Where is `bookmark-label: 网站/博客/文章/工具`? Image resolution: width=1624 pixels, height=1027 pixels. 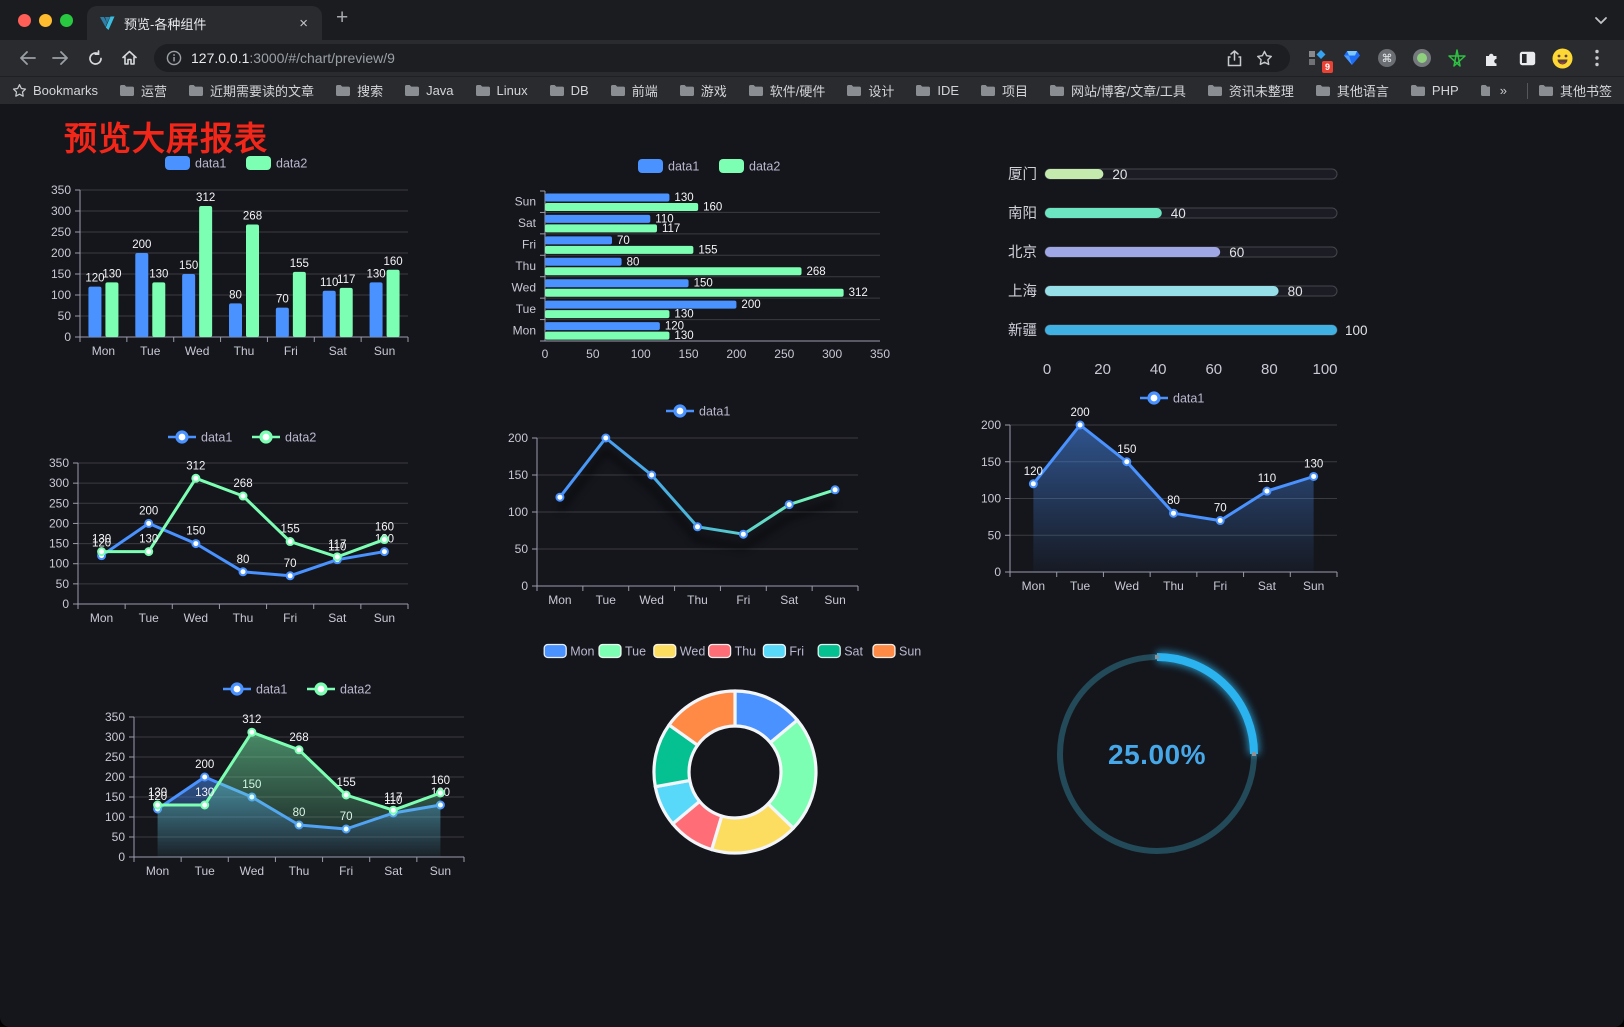 bookmark-label: 网站/博客/文章/工具 is located at coordinates (1128, 91).